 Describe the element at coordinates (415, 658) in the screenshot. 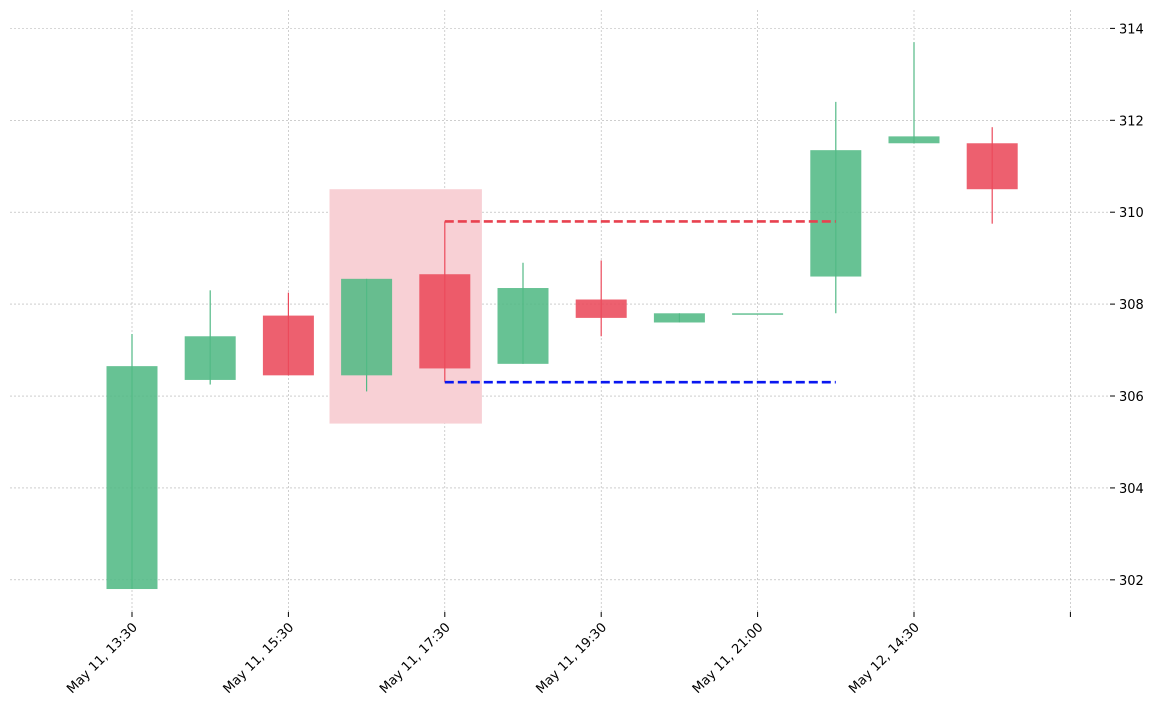

I see `x-tick-label: May 11, 17:30` at that location.